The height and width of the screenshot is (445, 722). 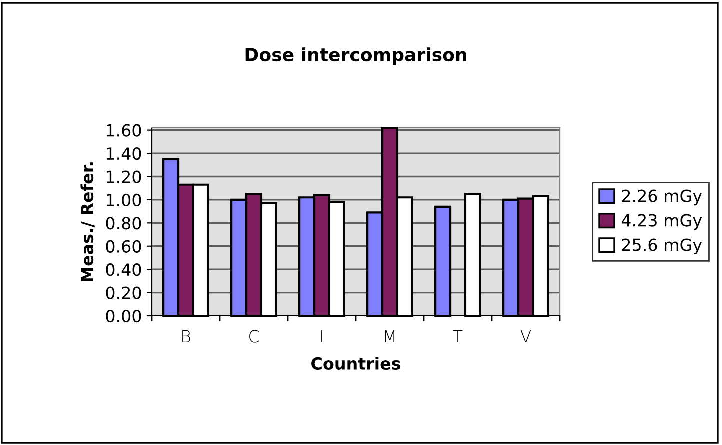 What do you see at coordinates (356, 57) in the screenshot?
I see `chart-title: Dose intercomparison` at bounding box center [356, 57].